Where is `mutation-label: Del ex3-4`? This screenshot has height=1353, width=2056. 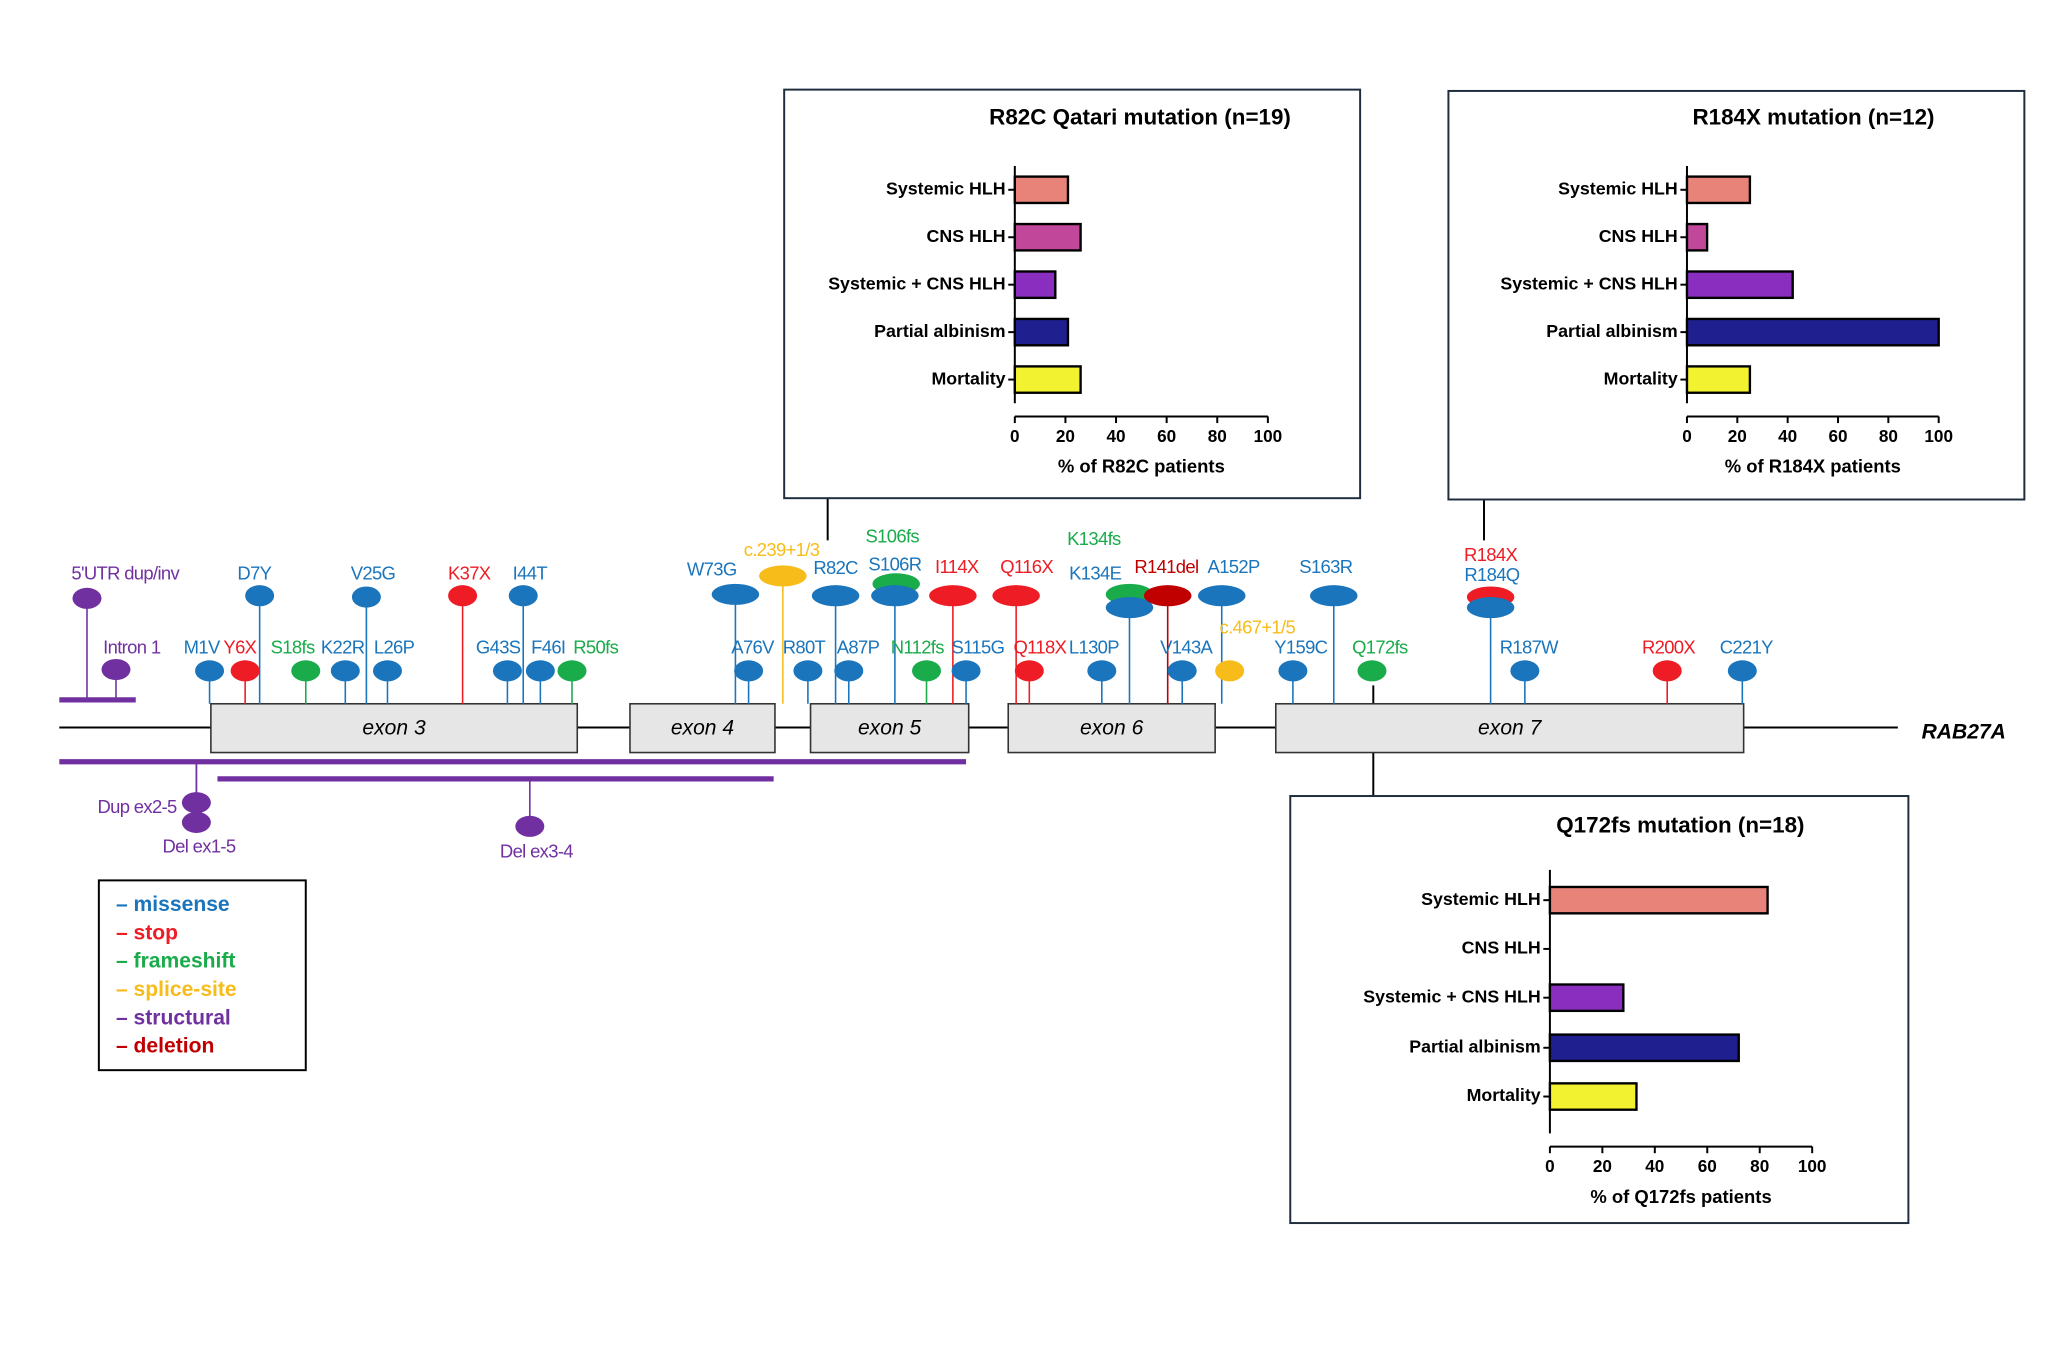
mutation-label: Del ex3-4 is located at coordinates (536, 851).